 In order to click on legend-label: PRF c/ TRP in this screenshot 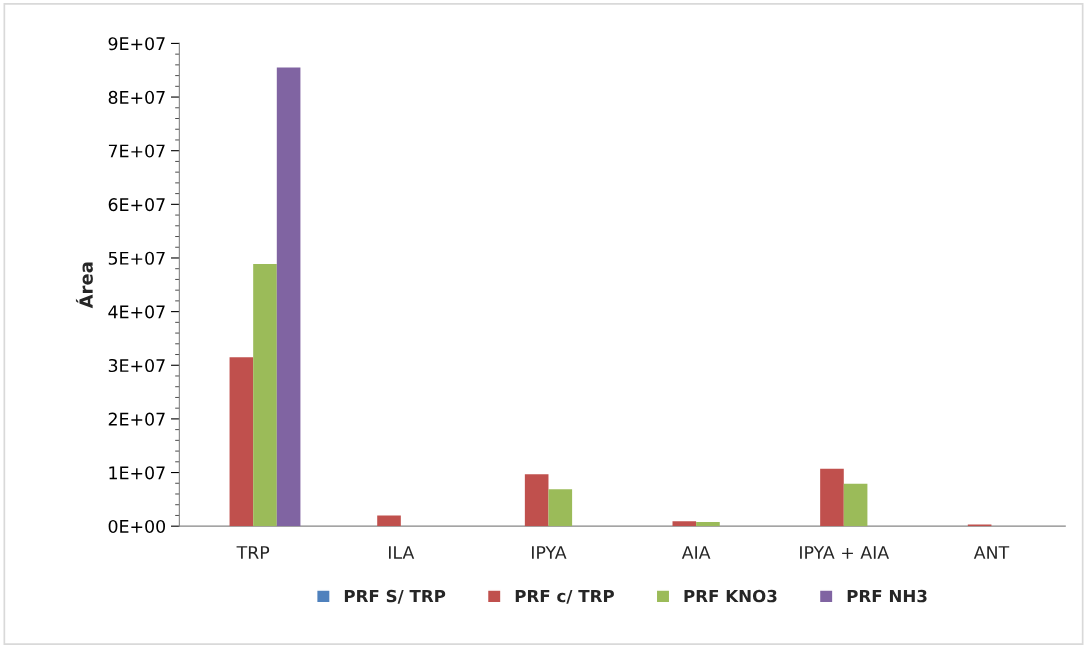, I will do `click(564, 596)`.